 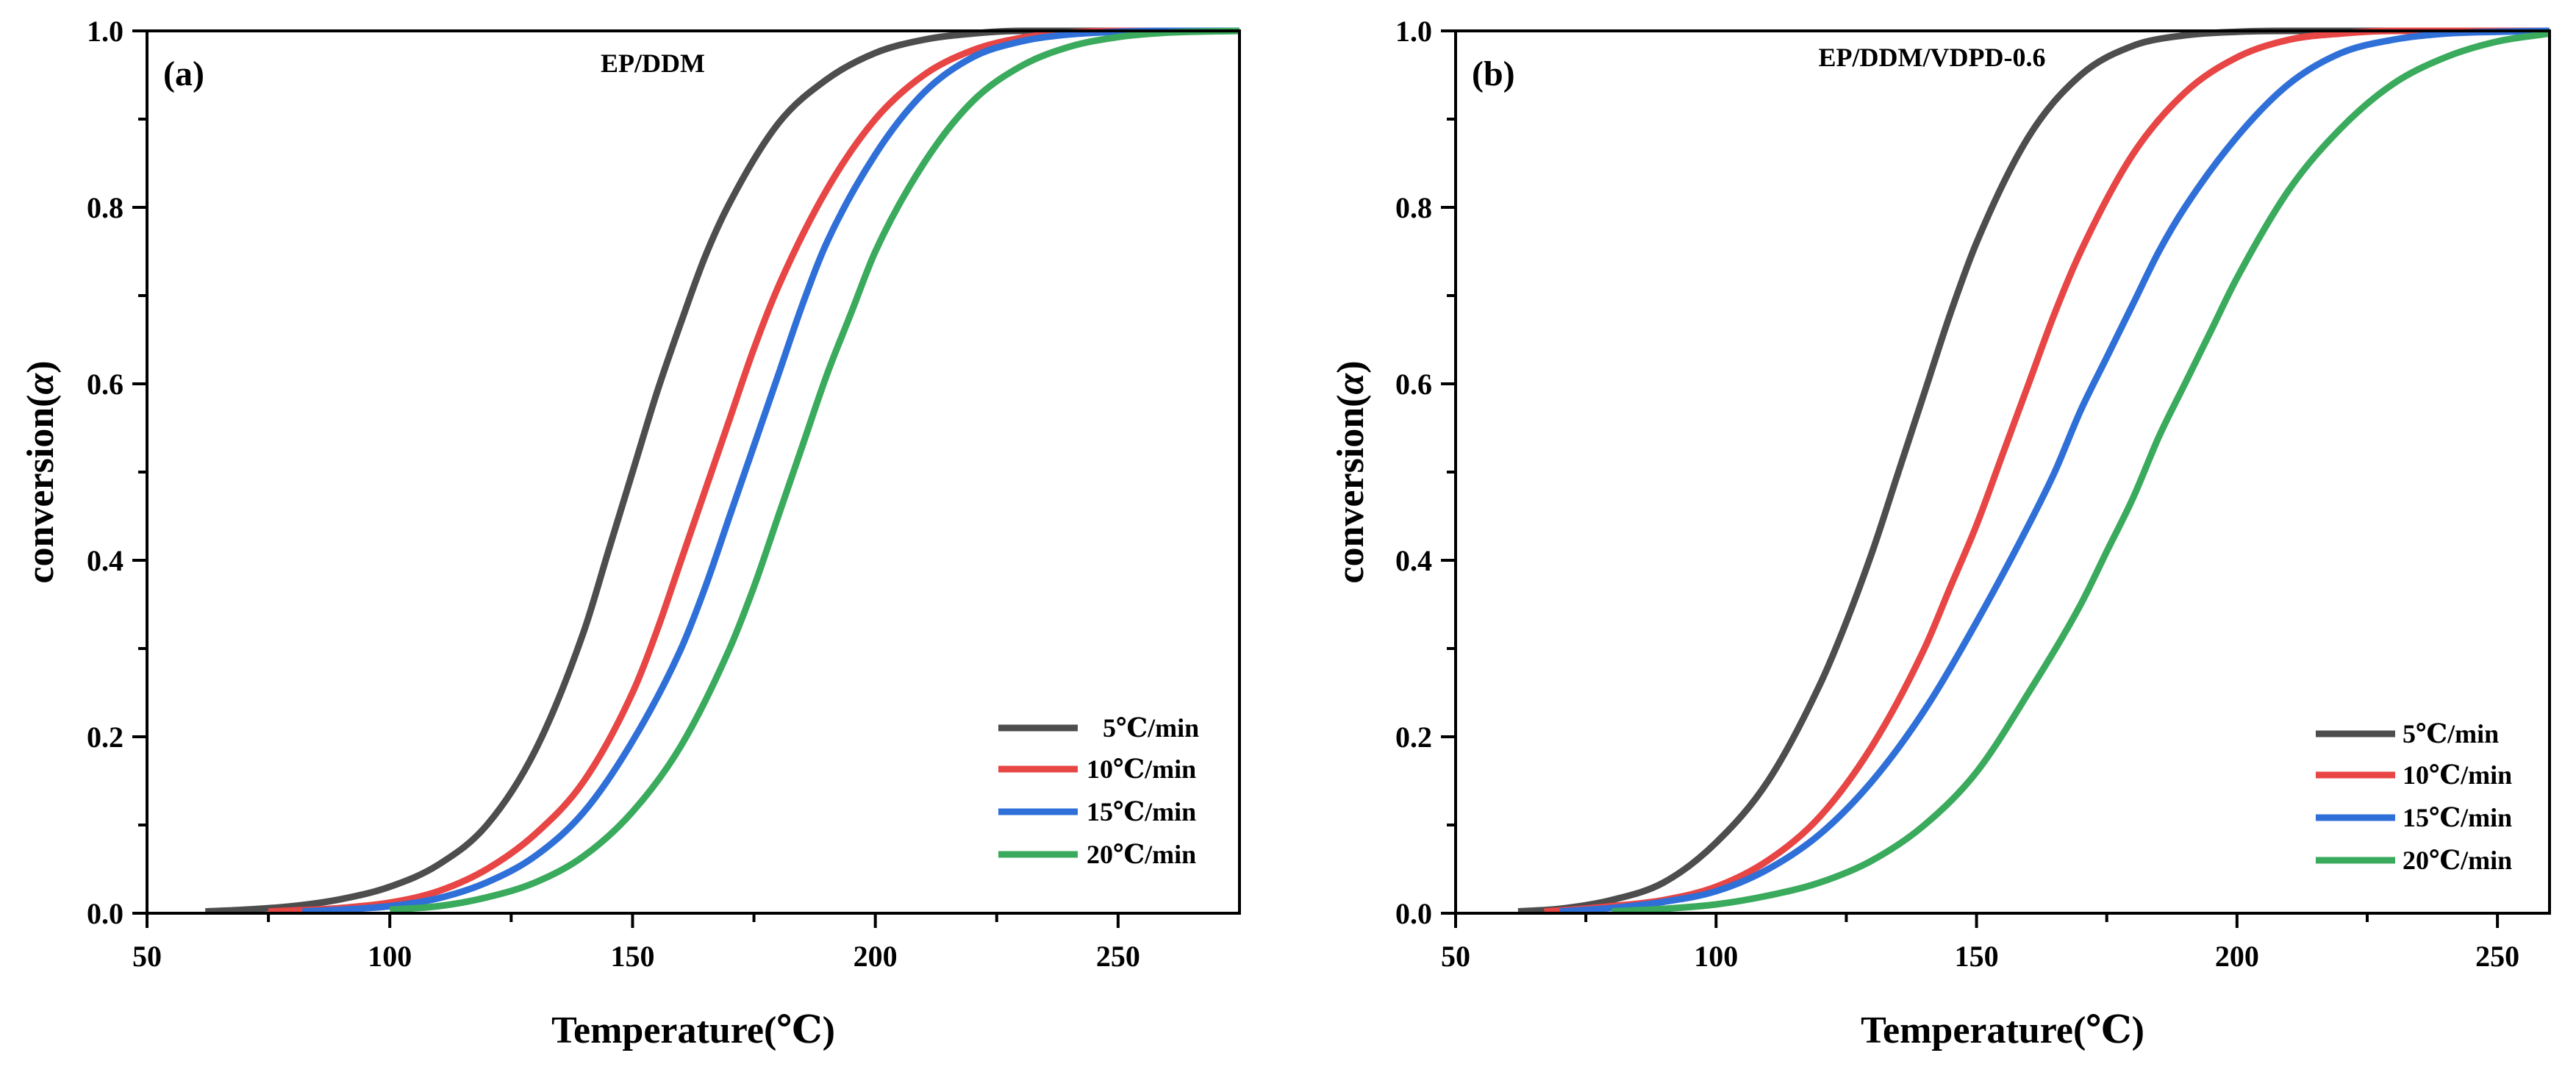 What do you see at coordinates (105, 208) in the screenshot?
I see `panel-a-y-tick-label: 0.8` at bounding box center [105, 208].